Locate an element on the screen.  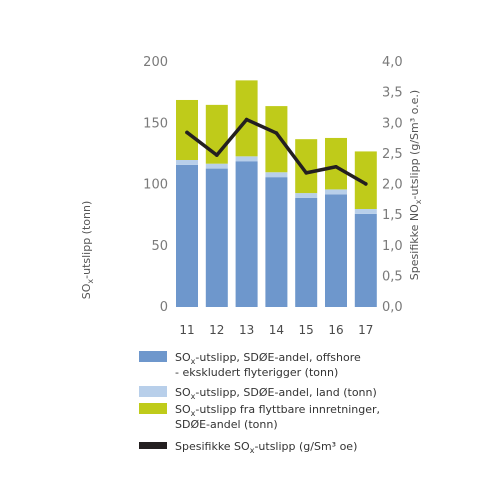
x-tick-label: 14 is located at coordinates (276, 330).